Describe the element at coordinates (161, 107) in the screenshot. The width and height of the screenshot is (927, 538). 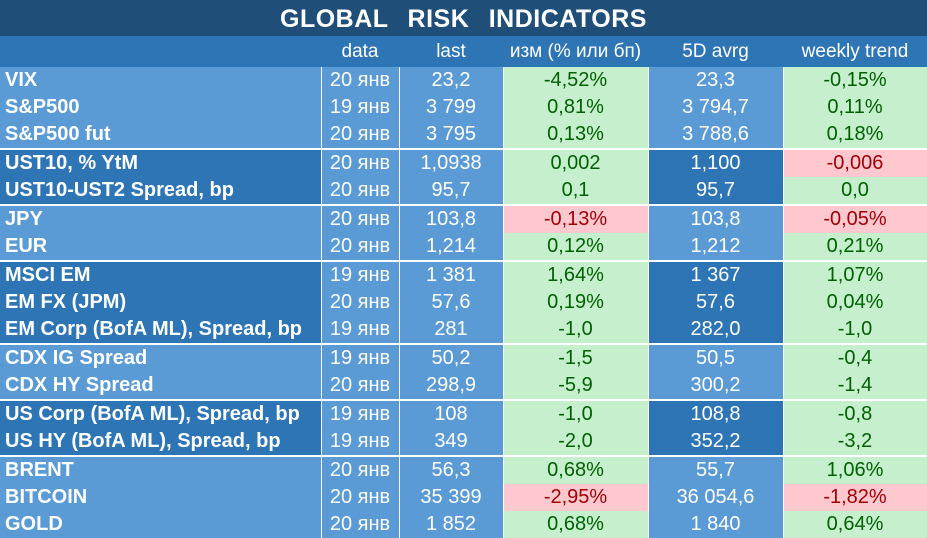
I see `indicator-name-cell: S&P500` at that location.